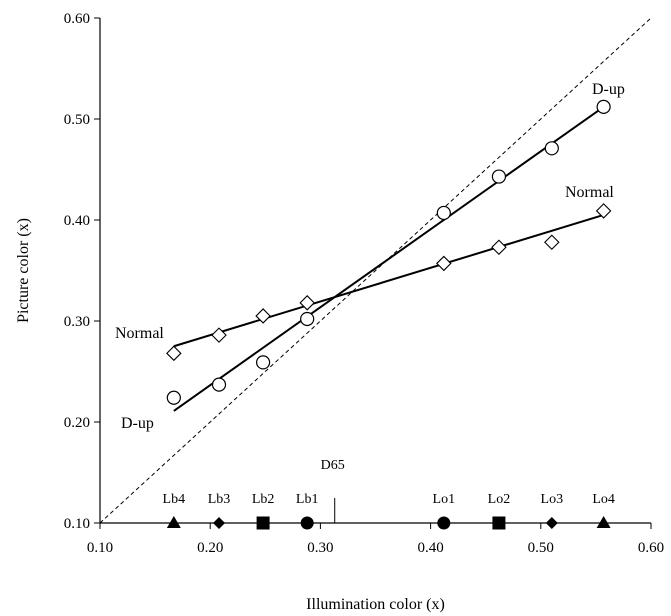 This screenshot has width=671, height=616. Describe the element at coordinates (499, 499) in the screenshot. I see `illuminant-lo2-label: Lo2` at that location.